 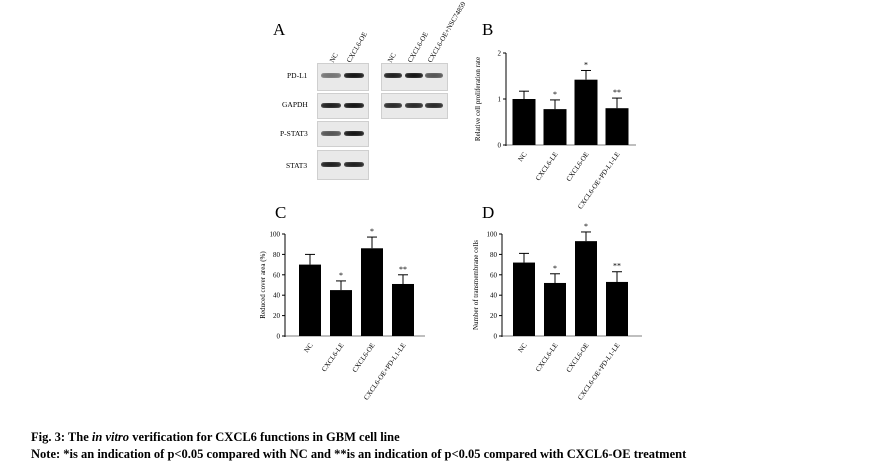 I want to click on y-tick-label: 2, so click(x=500, y=54).